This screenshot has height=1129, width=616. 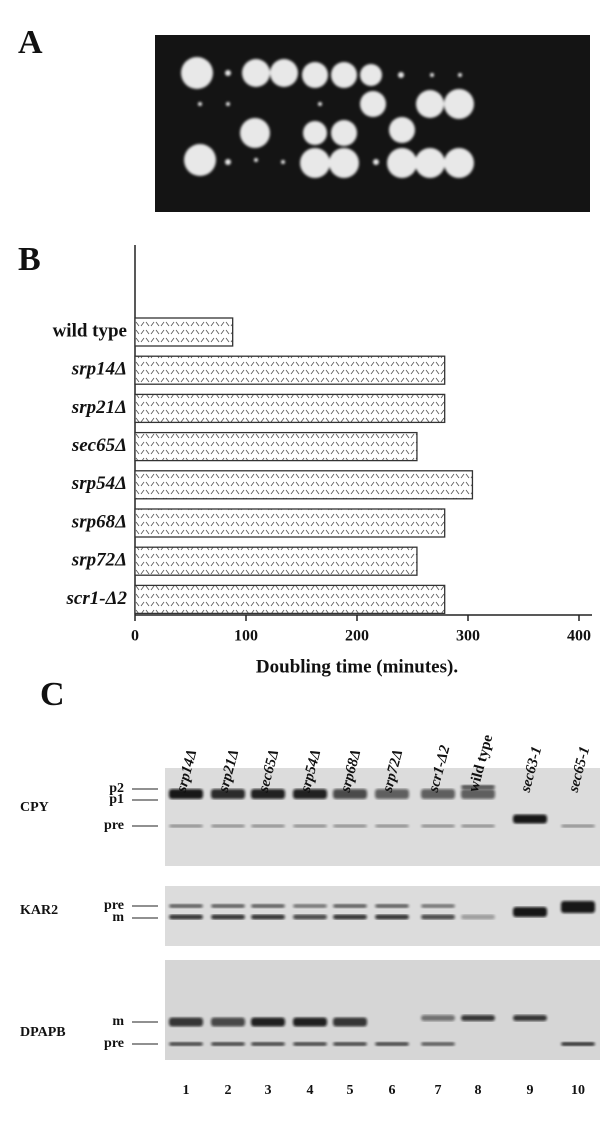 What do you see at coordinates (228, 1090) in the screenshot?
I see `lane-number: 2` at bounding box center [228, 1090].